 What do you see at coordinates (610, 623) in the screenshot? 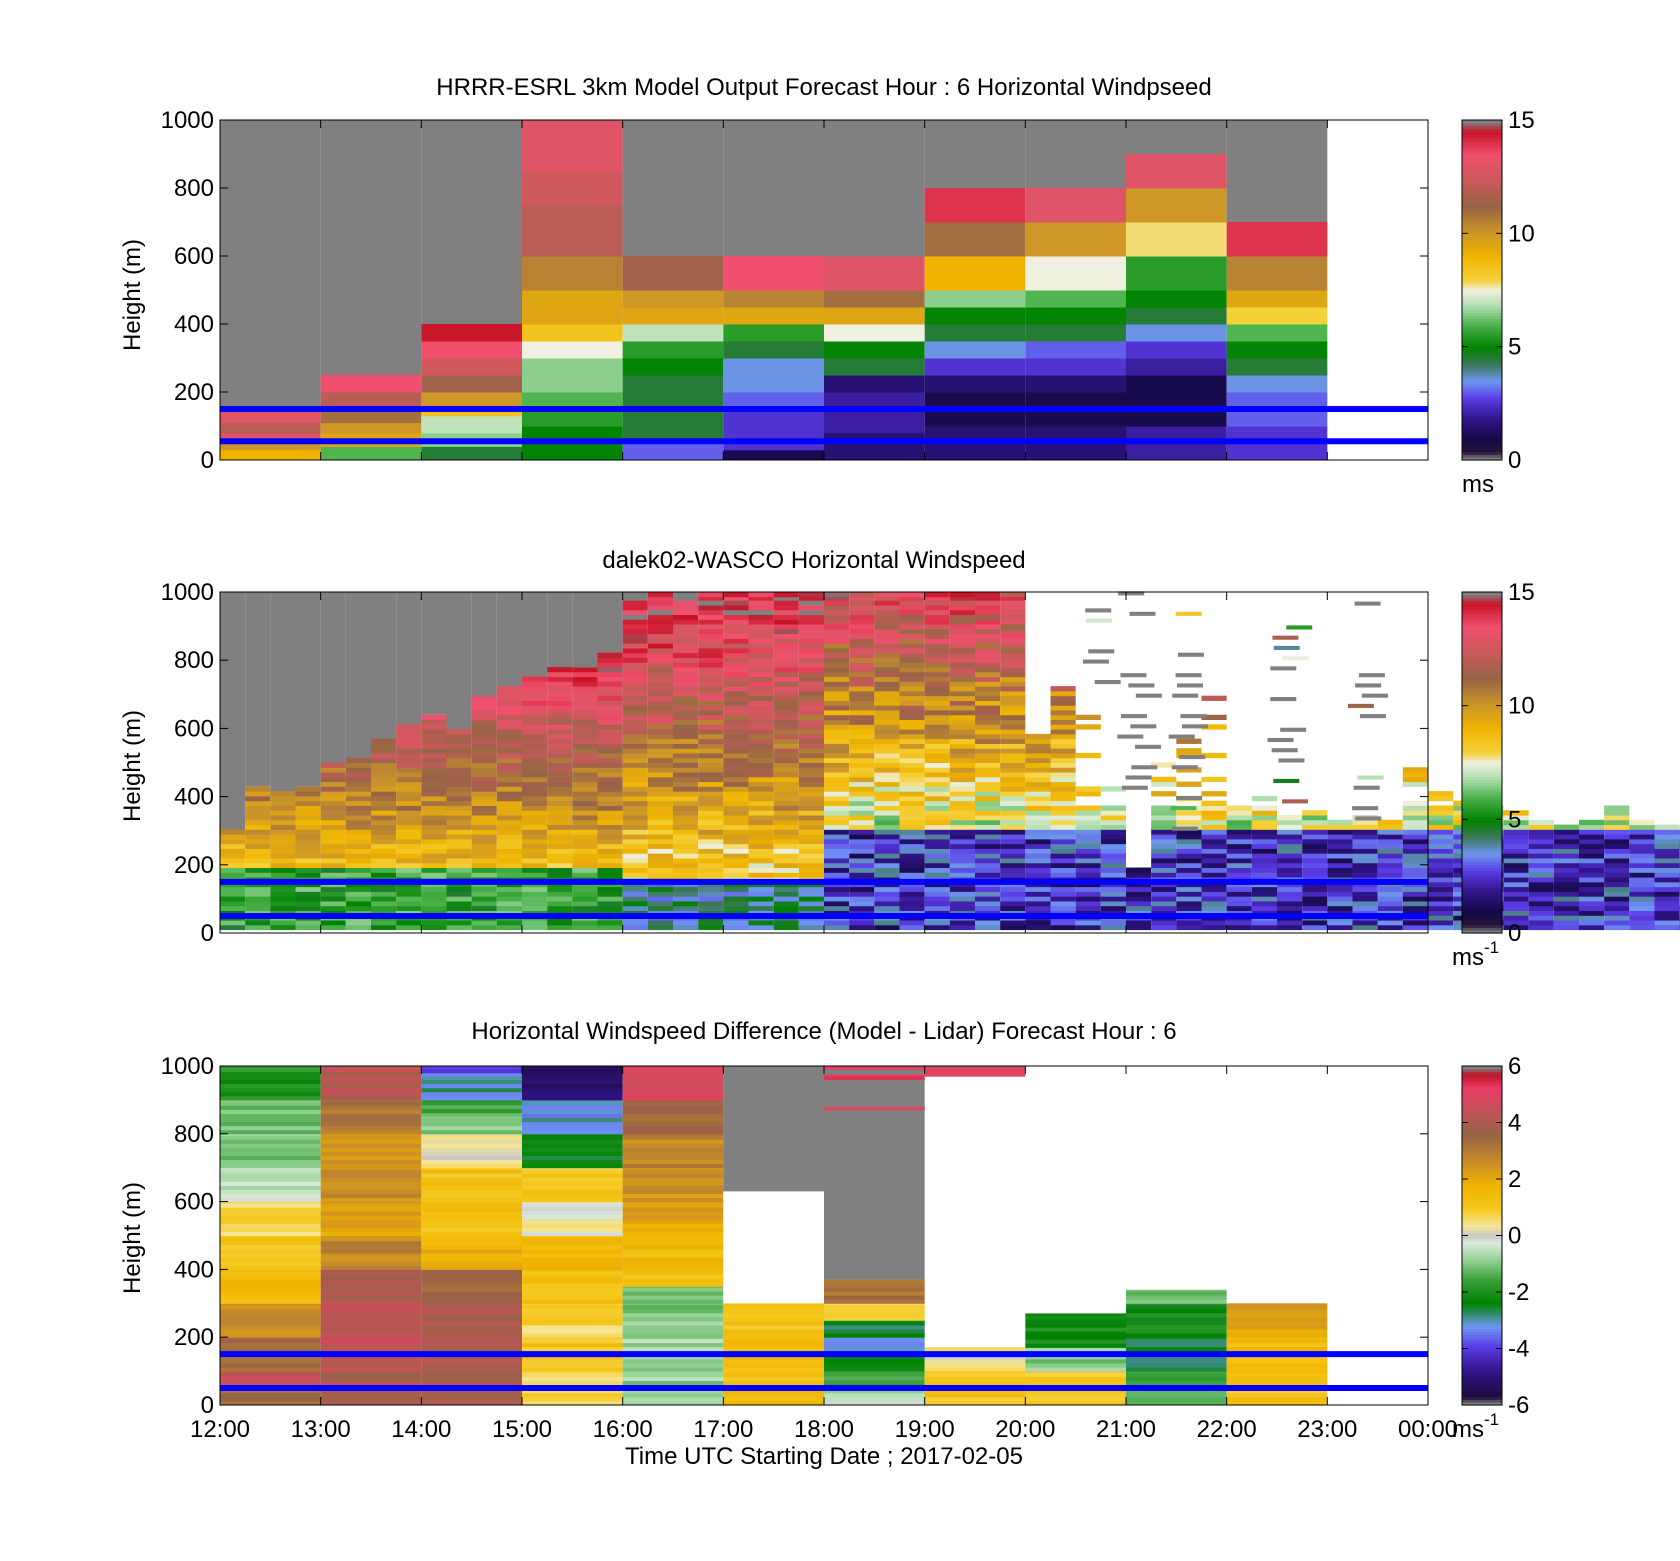
I see `missing-cell` at bounding box center [610, 623].